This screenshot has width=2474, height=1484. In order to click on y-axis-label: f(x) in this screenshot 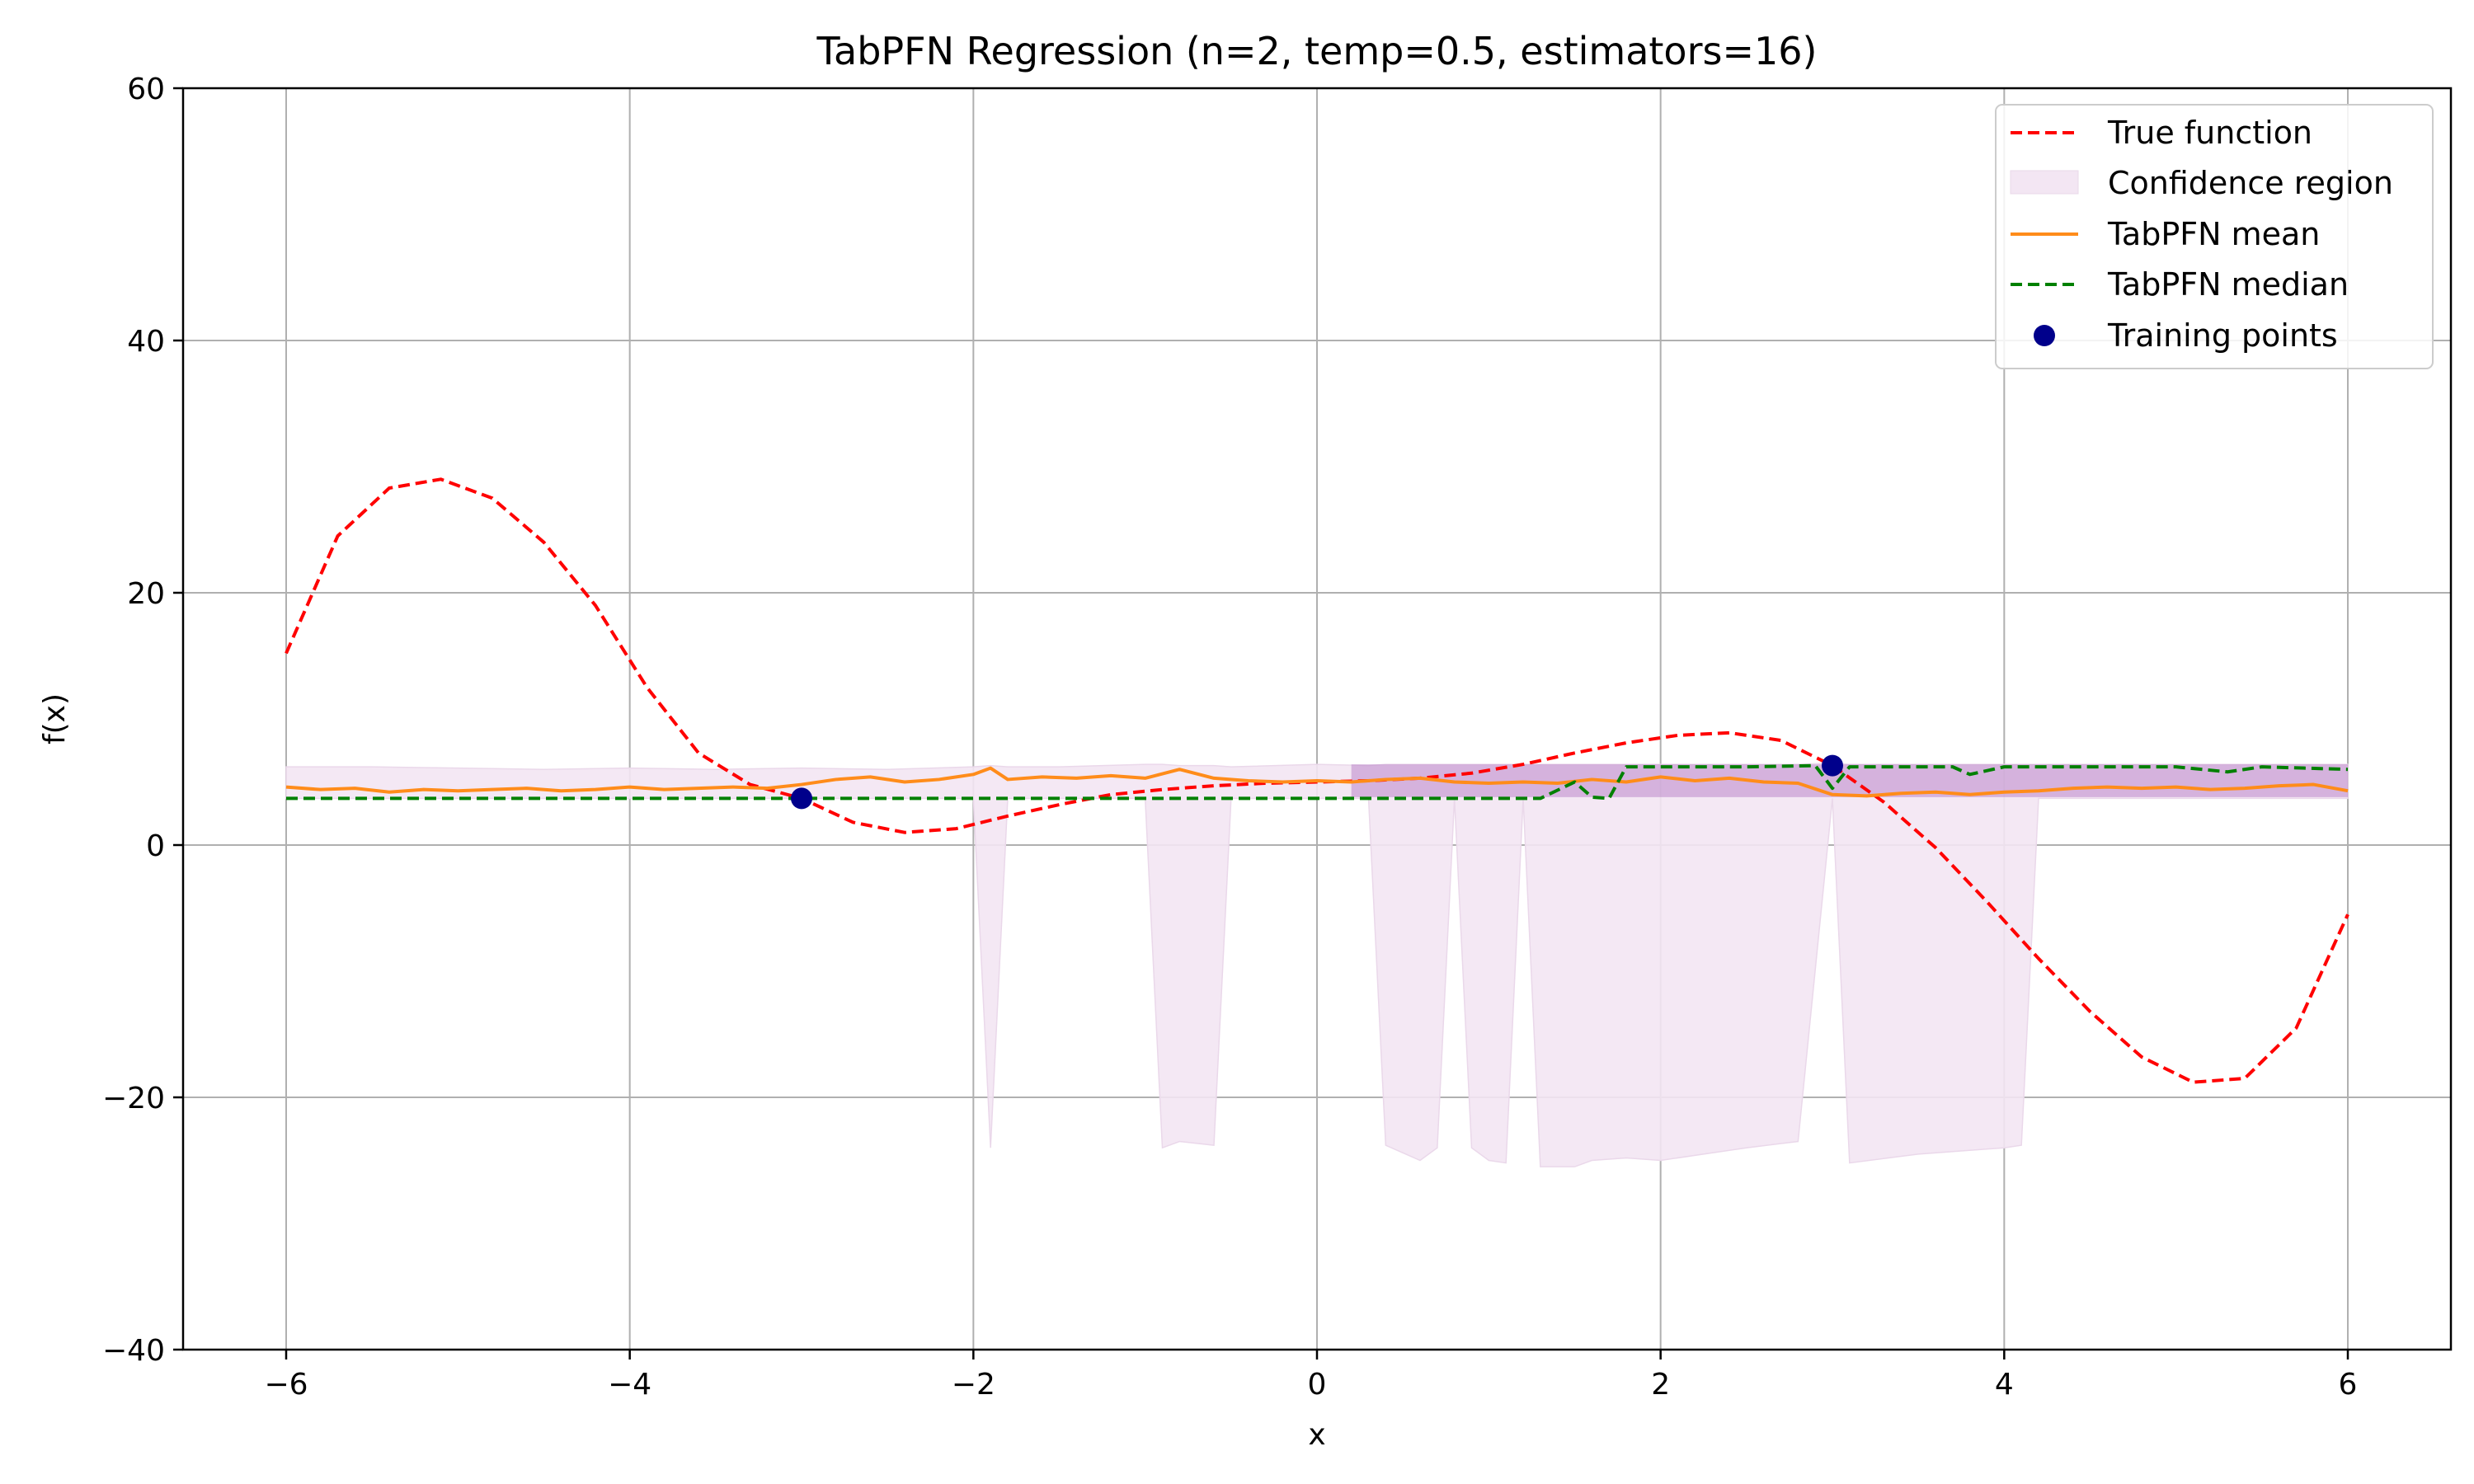, I will do `click(55, 718)`.